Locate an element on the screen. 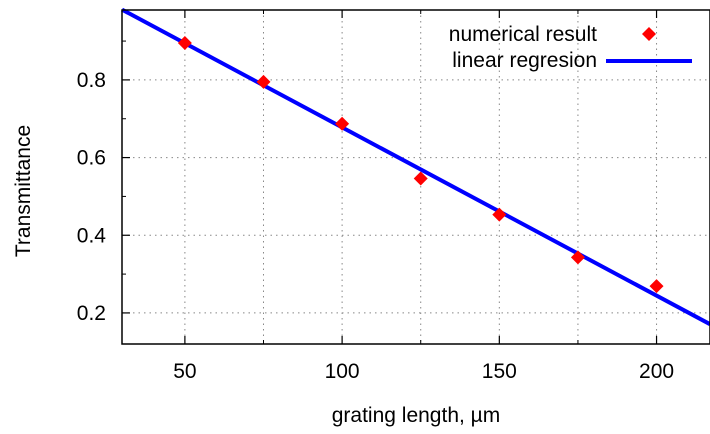 This screenshot has height=434, width=710. legend: numerical result linear regresion is located at coordinates (570, 47).